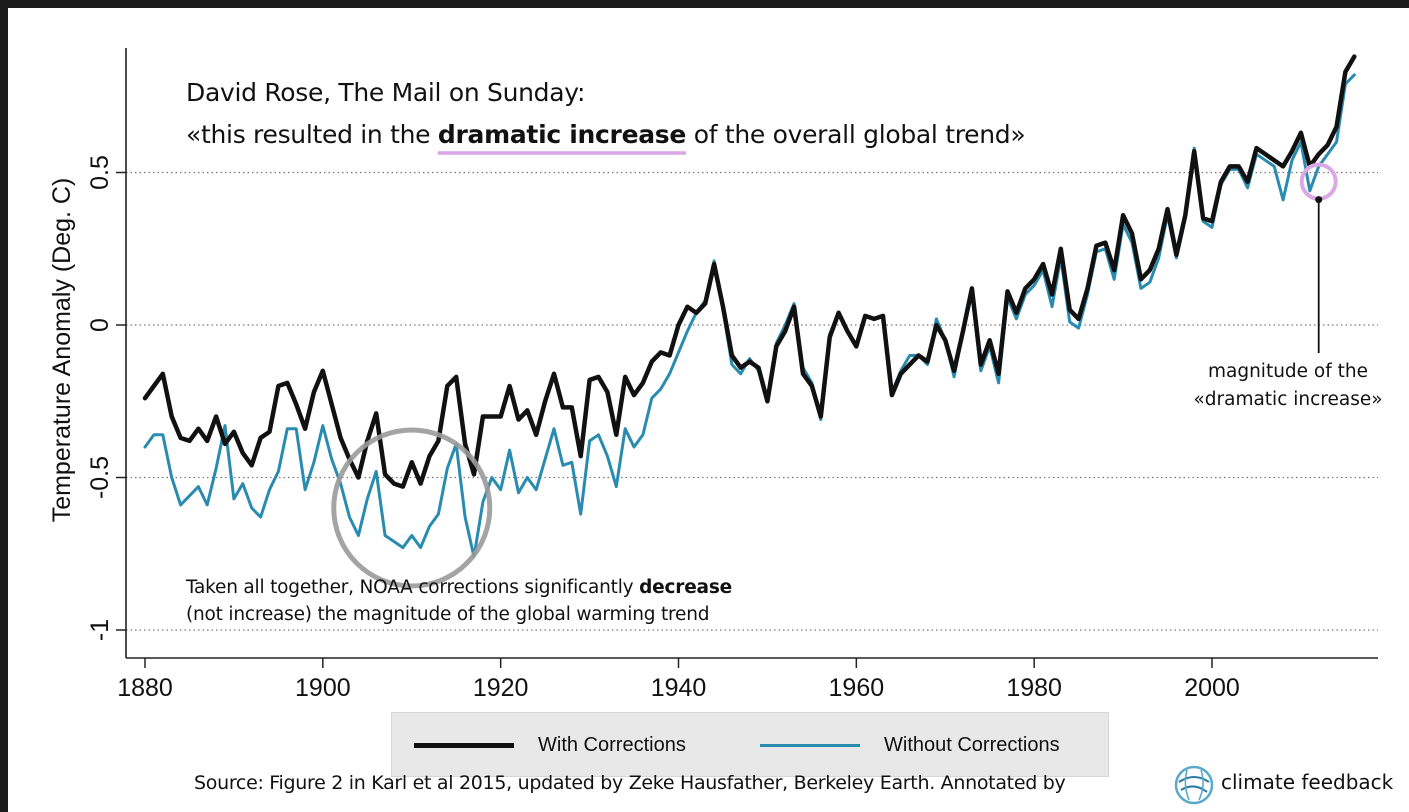  I want to click on x-tick-label: 1940, so click(679, 688).